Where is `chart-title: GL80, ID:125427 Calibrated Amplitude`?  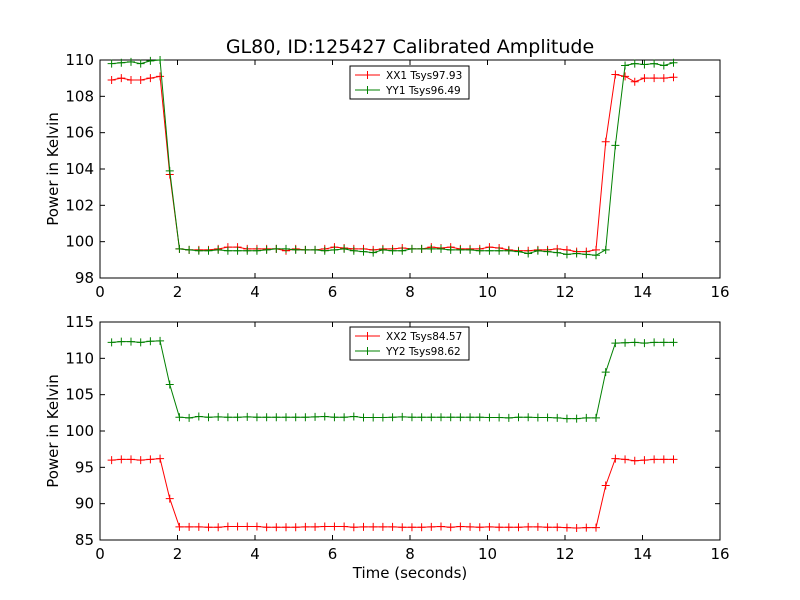
chart-title: GL80, ID:125427 Calibrated Amplitude is located at coordinates (410, 47).